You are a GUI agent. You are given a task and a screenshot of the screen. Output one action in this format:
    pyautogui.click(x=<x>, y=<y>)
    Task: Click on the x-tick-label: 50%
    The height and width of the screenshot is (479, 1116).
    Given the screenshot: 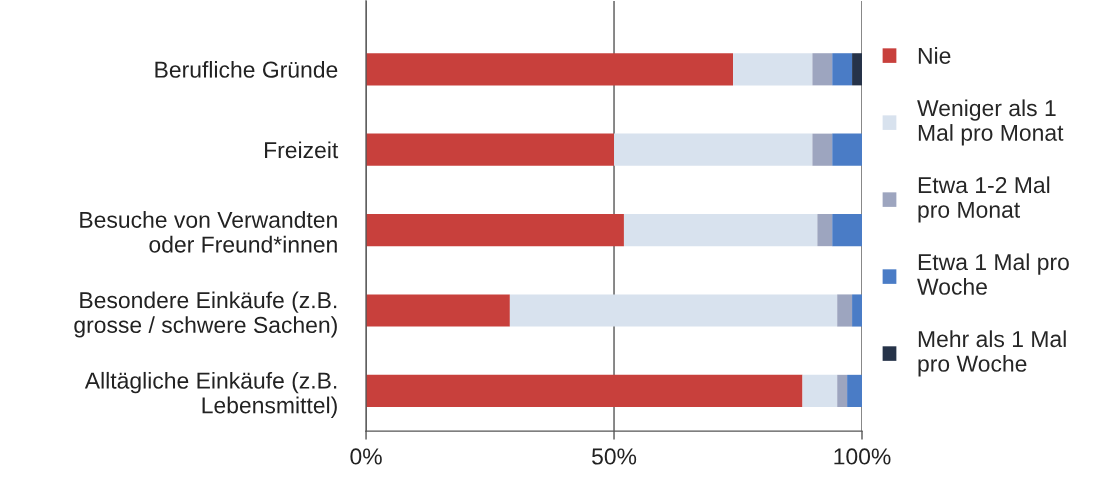 What is the action you would take?
    pyautogui.click(x=614, y=456)
    